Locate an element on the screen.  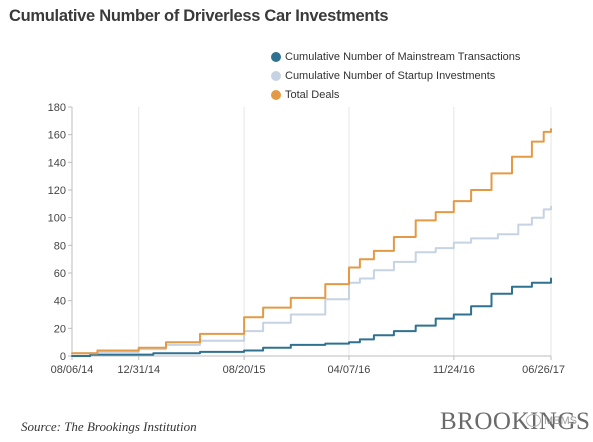
legend-swatch-mainstream is located at coordinates (276, 56).